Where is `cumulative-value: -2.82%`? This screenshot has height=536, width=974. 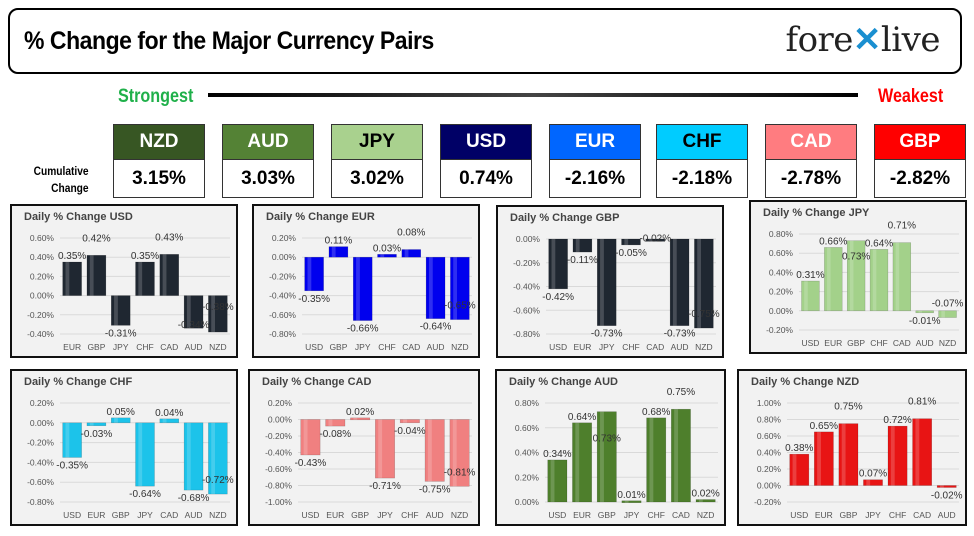
cumulative-value: -2.82% is located at coordinates (920, 179).